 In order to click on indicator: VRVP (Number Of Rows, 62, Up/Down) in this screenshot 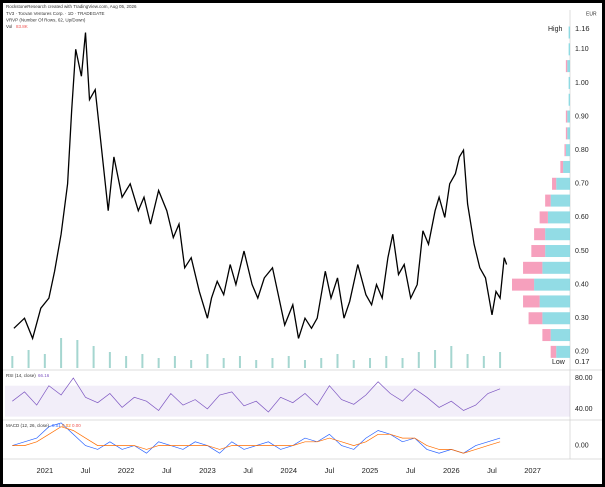, I will do `click(46, 20)`.